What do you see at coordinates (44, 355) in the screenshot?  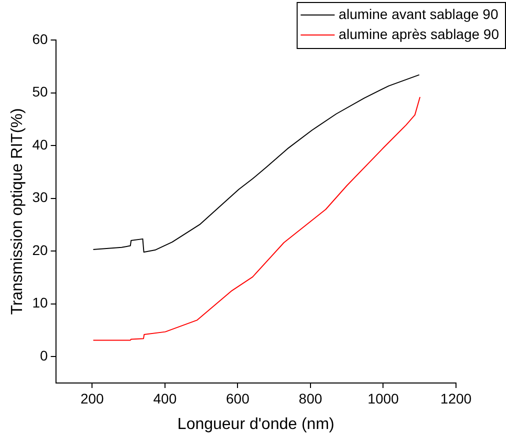 I see `y-tick-label: 0` at bounding box center [44, 355].